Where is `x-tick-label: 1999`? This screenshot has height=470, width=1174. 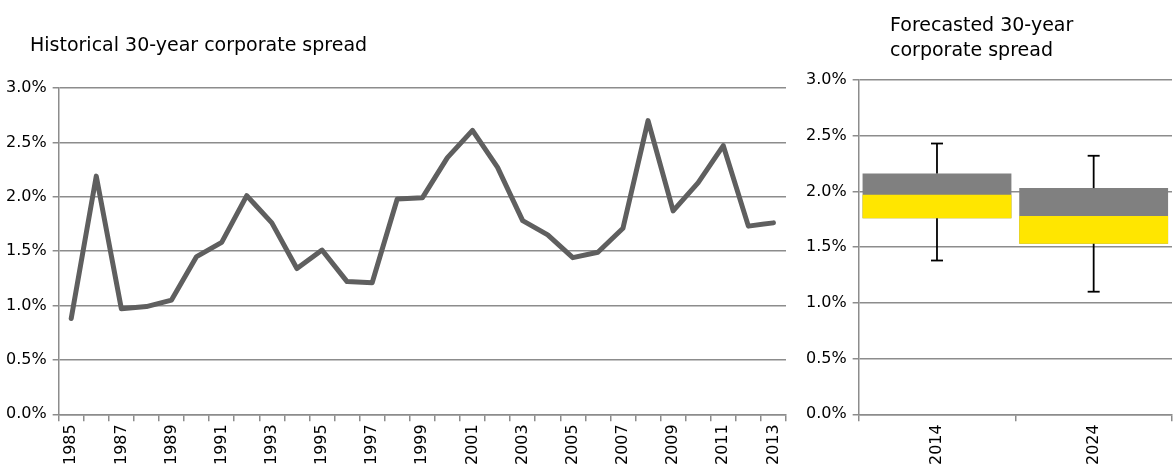
x-tick-label: 1999 is located at coordinates (421, 444).